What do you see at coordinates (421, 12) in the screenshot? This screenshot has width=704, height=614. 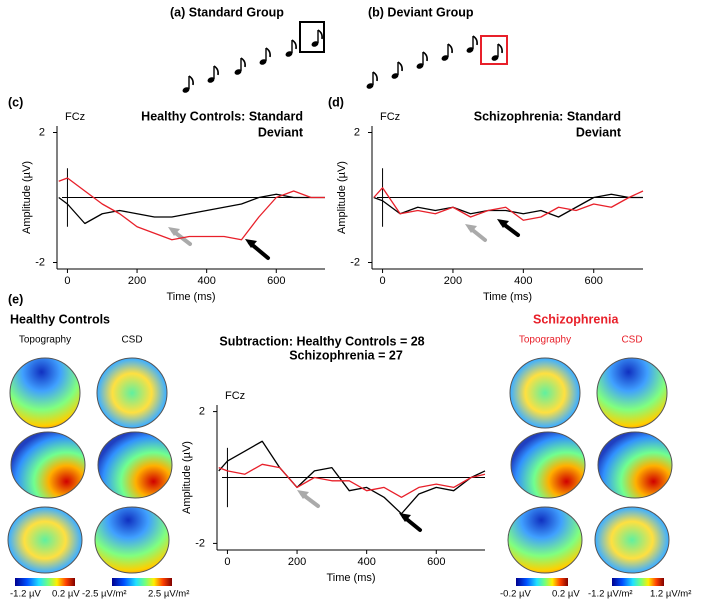 I see `panel-label: (b) Deviant Group` at bounding box center [421, 12].